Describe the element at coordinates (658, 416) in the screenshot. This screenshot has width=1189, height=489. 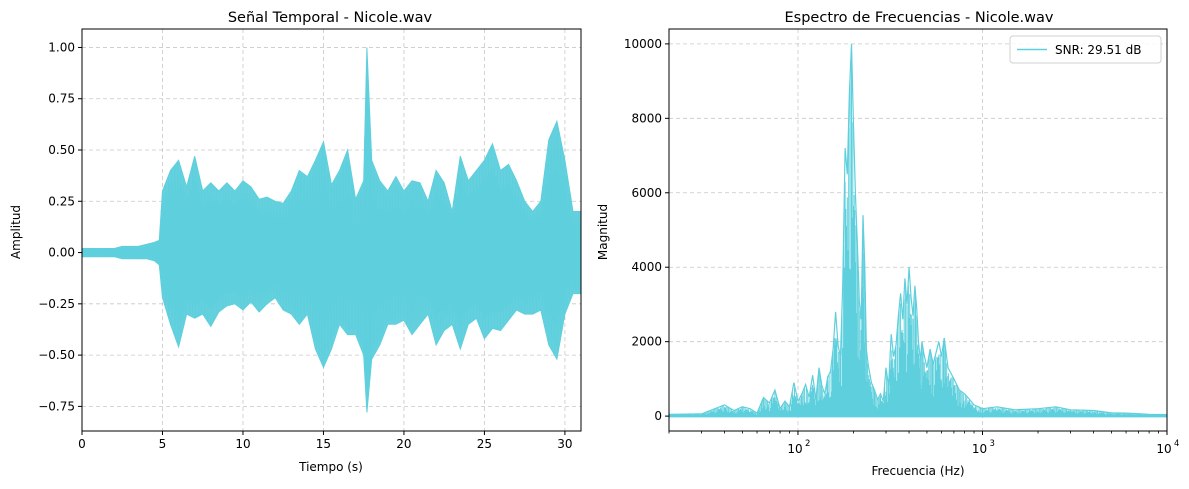
I see `freq-y-tick-label: 0` at that location.